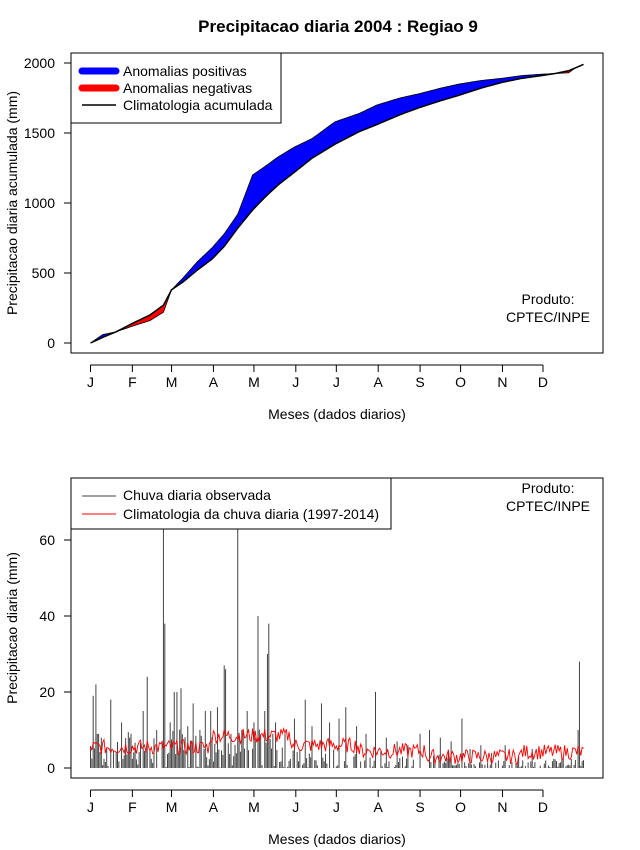  What do you see at coordinates (543, 807) in the screenshot?
I see `x-tick-label-bot-11: D` at bounding box center [543, 807].